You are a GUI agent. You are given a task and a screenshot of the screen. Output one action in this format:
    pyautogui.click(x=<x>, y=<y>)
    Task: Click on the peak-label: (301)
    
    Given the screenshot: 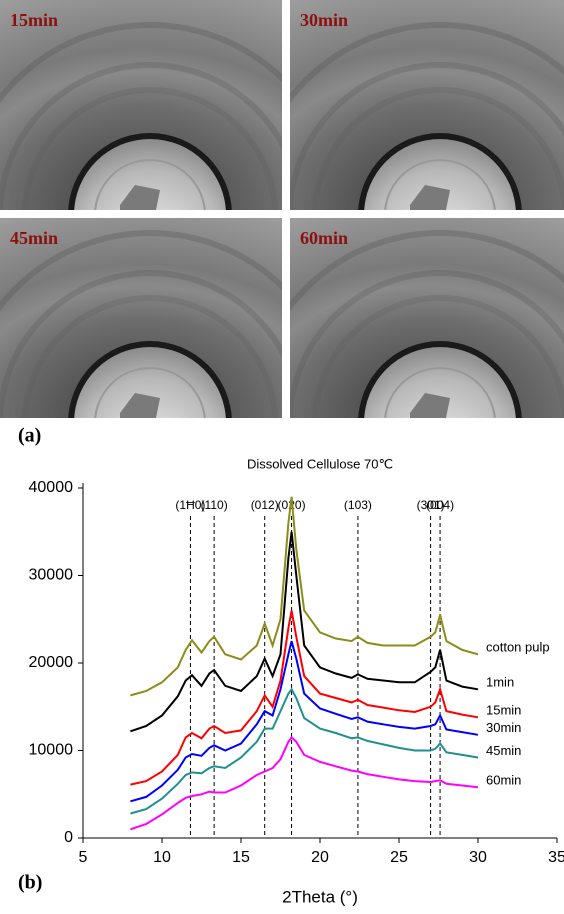 What is the action you would take?
    pyautogui.click(x=431, y=505)
    